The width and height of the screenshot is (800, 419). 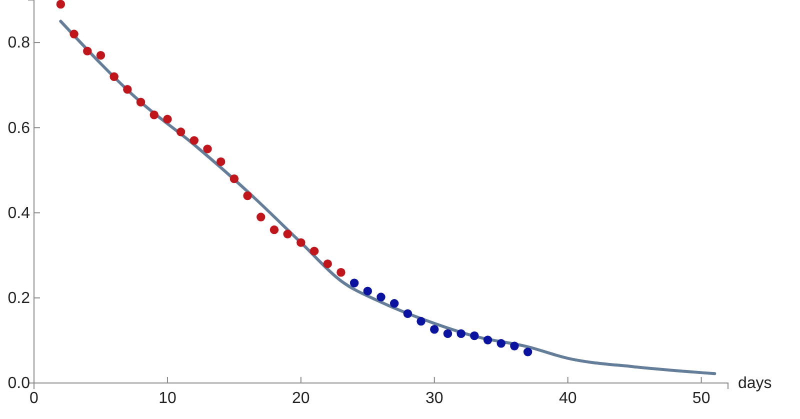 I want to click on x-axis-title: days, so click(x=755, y=383).